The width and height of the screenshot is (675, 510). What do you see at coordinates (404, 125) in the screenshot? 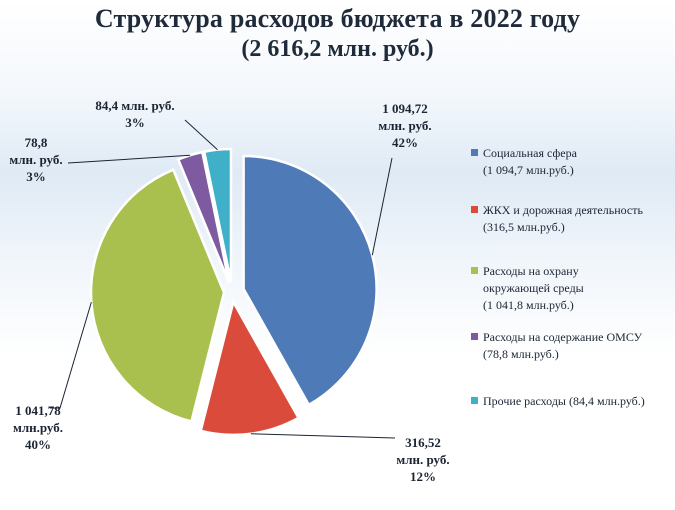
I see `data-label-1: 1 094,72 млн. руб. 42%` at bounding box center [404, 125].